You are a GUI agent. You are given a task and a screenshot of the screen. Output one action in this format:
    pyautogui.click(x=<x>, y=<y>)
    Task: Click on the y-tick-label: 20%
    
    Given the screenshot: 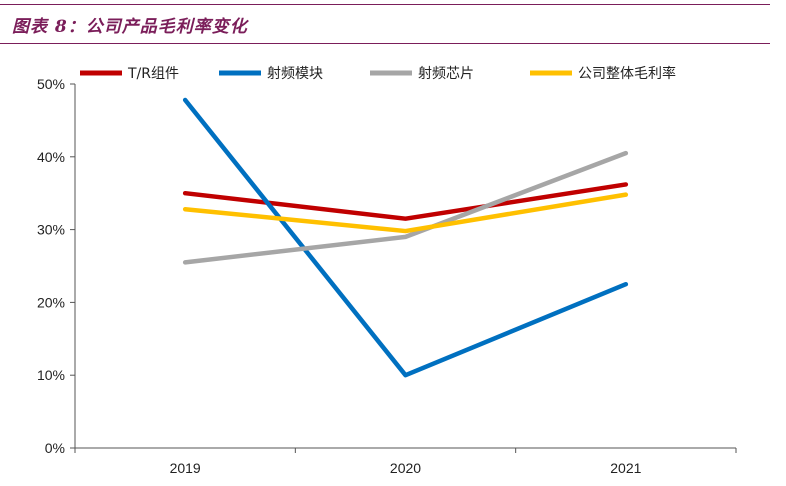 What is the action you would take?
    pyautogui.click(x=51, y=302)
    